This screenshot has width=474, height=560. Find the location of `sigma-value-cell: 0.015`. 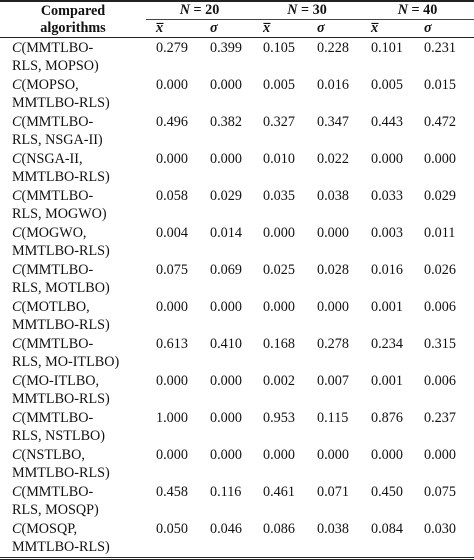

sigma-value-cell: 0.015 is located at coordinates (440, 85).